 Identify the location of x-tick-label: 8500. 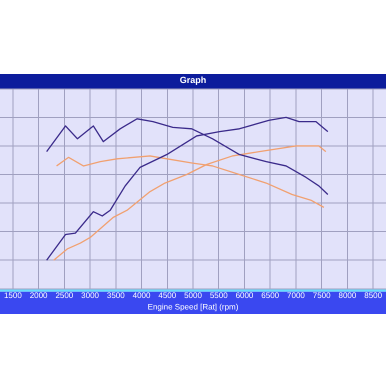
(373, 295).